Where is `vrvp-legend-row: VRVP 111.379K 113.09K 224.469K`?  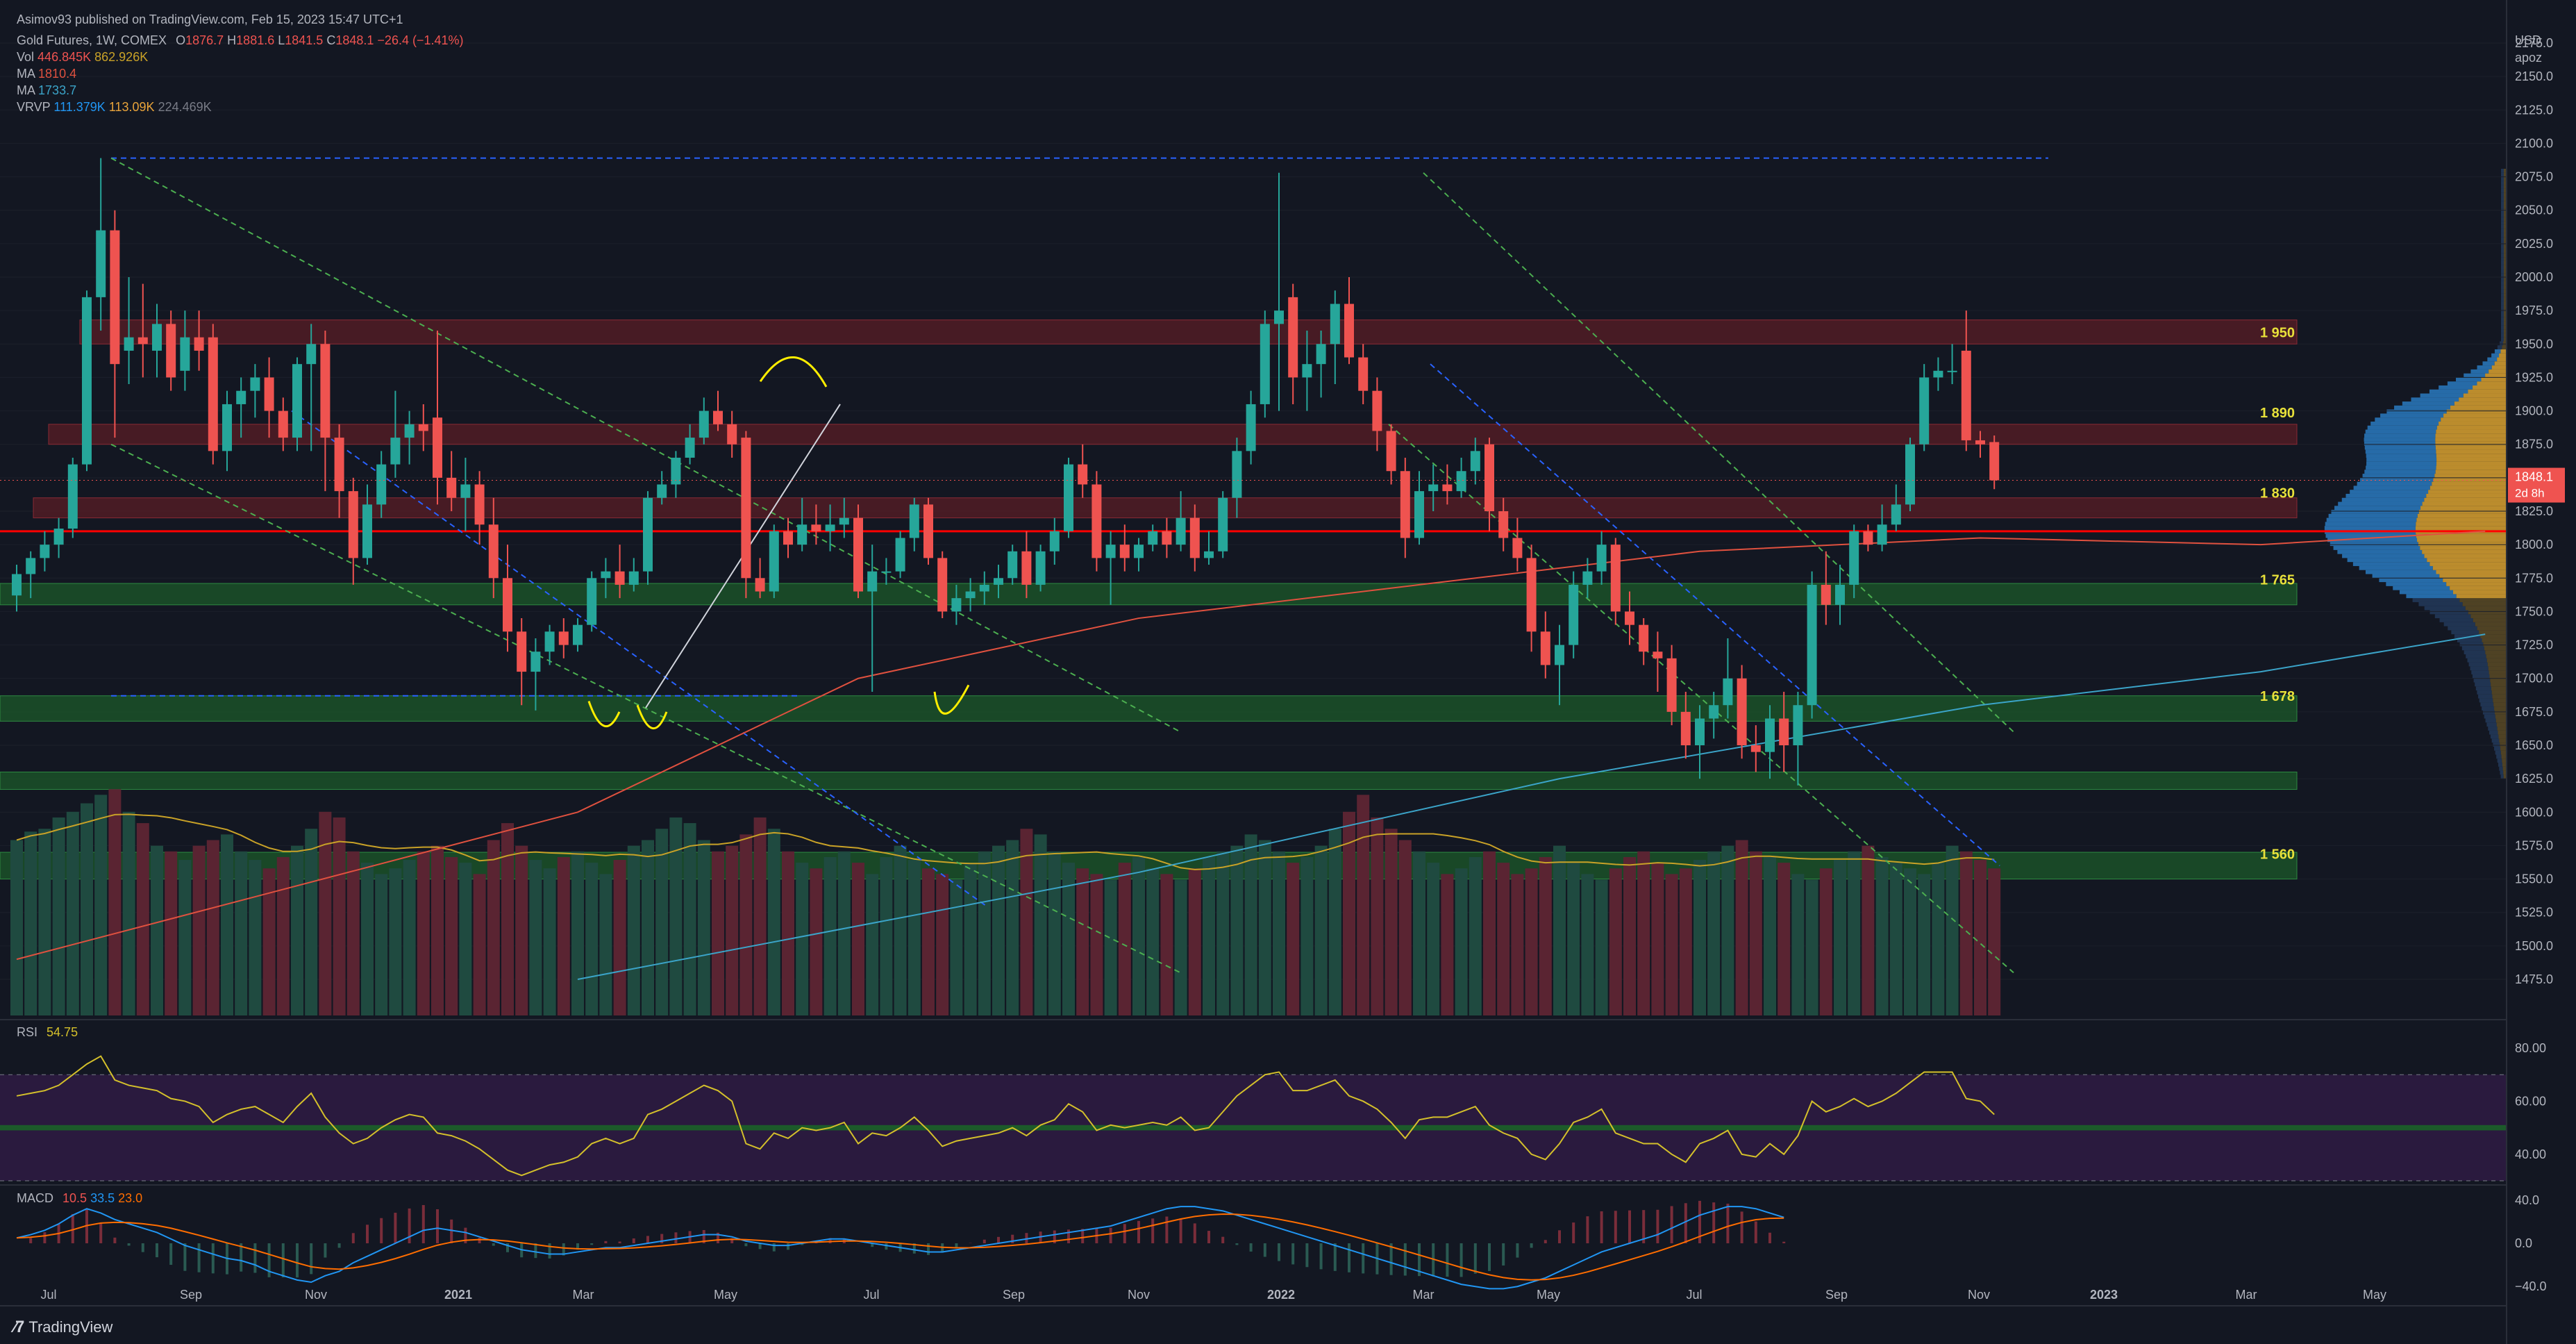 vrvp-legend-row: VRVP 111.379K 113.09K 224.469K is located at coordinates (240, 107).